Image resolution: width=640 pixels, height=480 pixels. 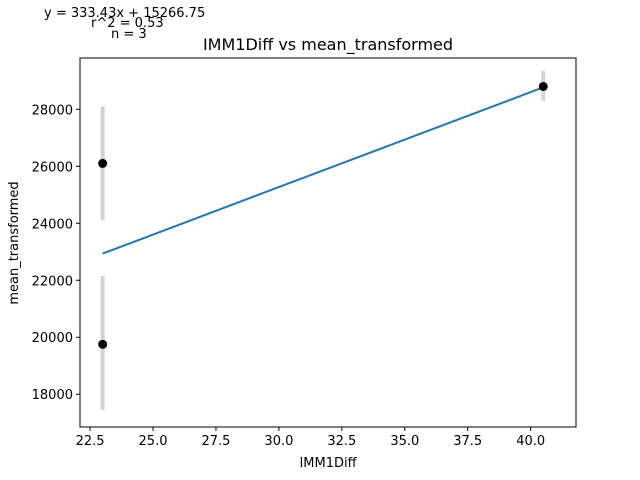 I want to click on fit-equation: y = 333.43x + 15266.75, so click(x=124, y=13).